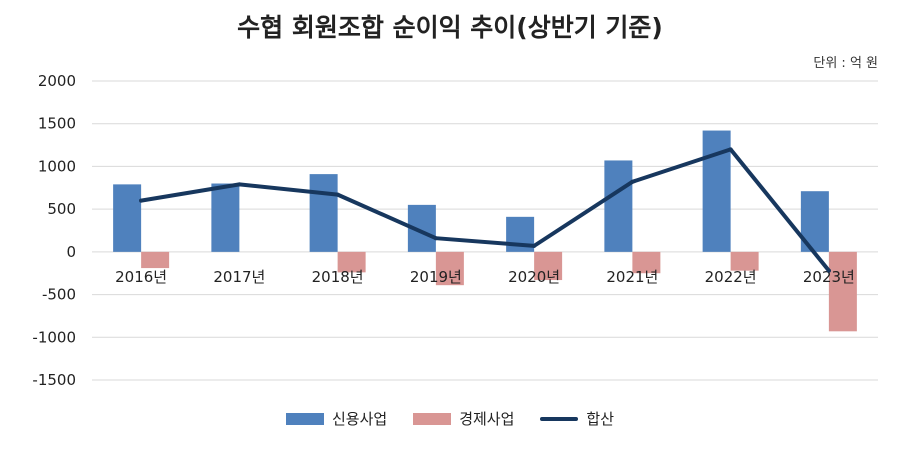 The width and height of the screenshot is (900, 450). Describe the element at coordinates (57, 124) in the screenshot. I see `y-tick-label: 1500` at that location.